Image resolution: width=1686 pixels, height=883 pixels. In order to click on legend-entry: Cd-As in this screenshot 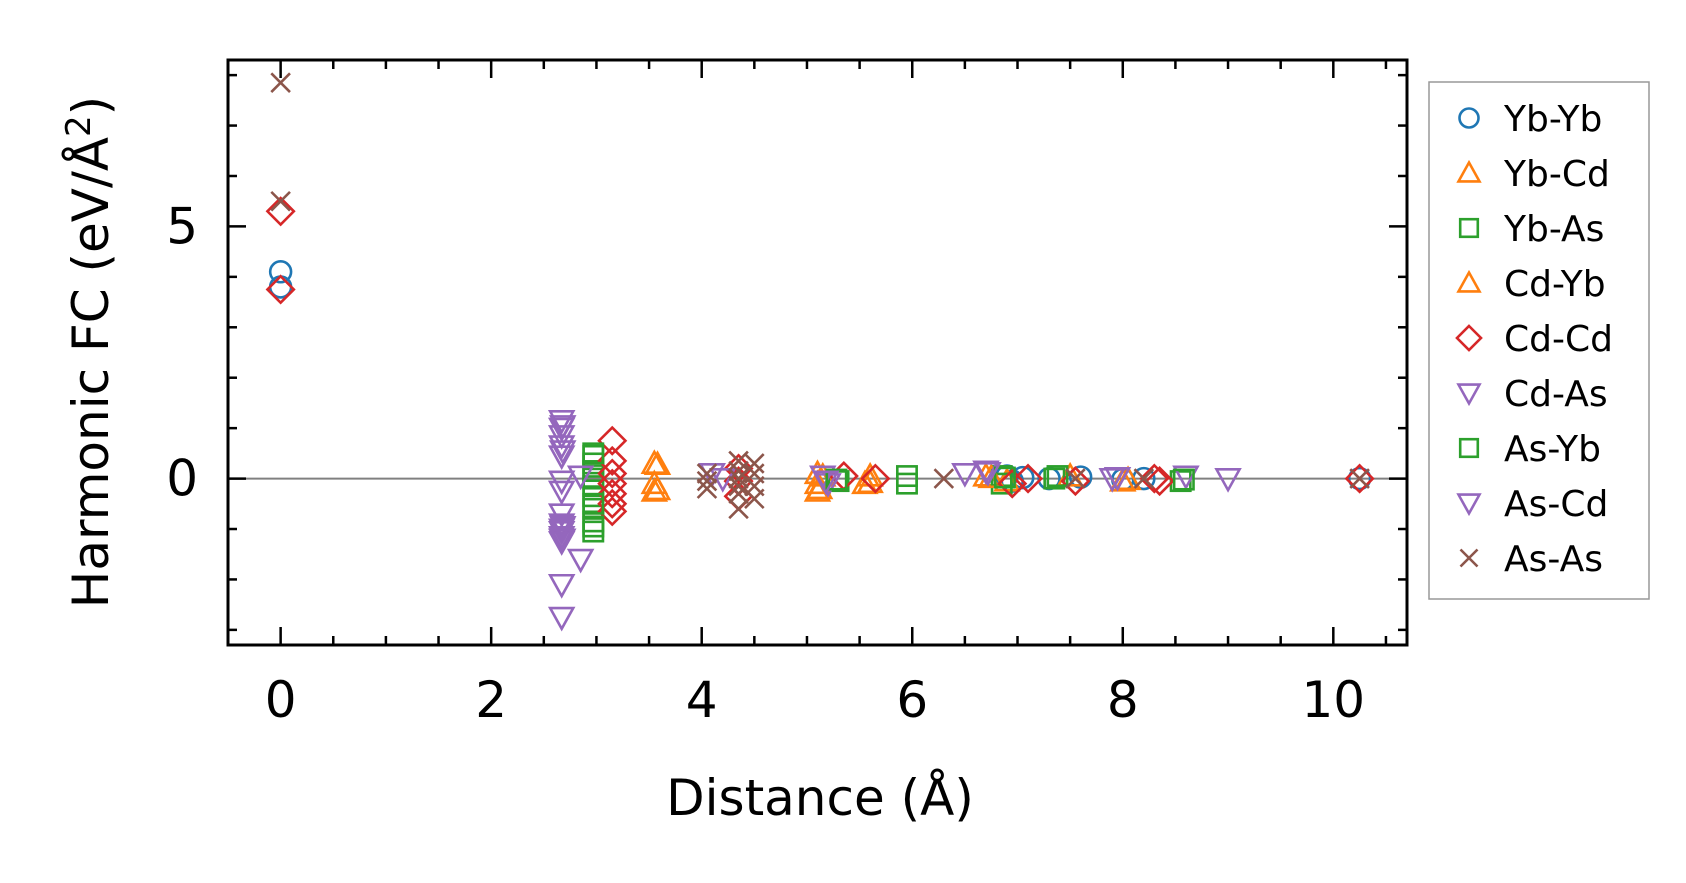, I will do `click(1532, 394)`.